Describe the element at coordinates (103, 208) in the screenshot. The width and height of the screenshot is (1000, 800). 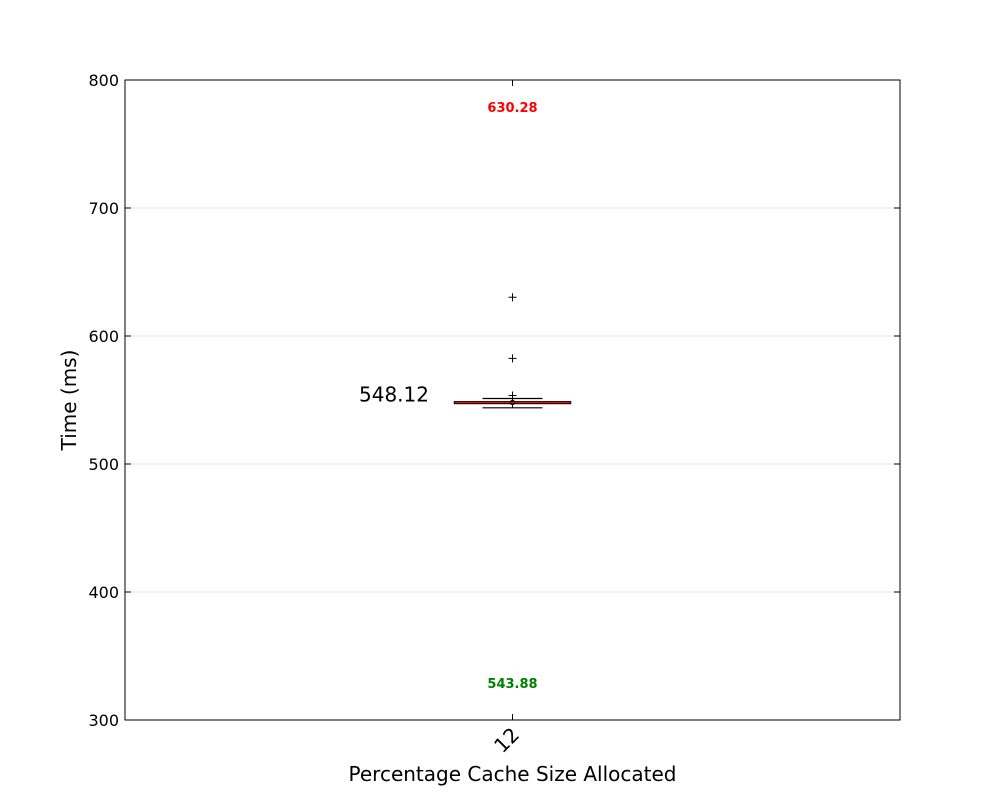
I see `y-tick-label: 700` at that location.